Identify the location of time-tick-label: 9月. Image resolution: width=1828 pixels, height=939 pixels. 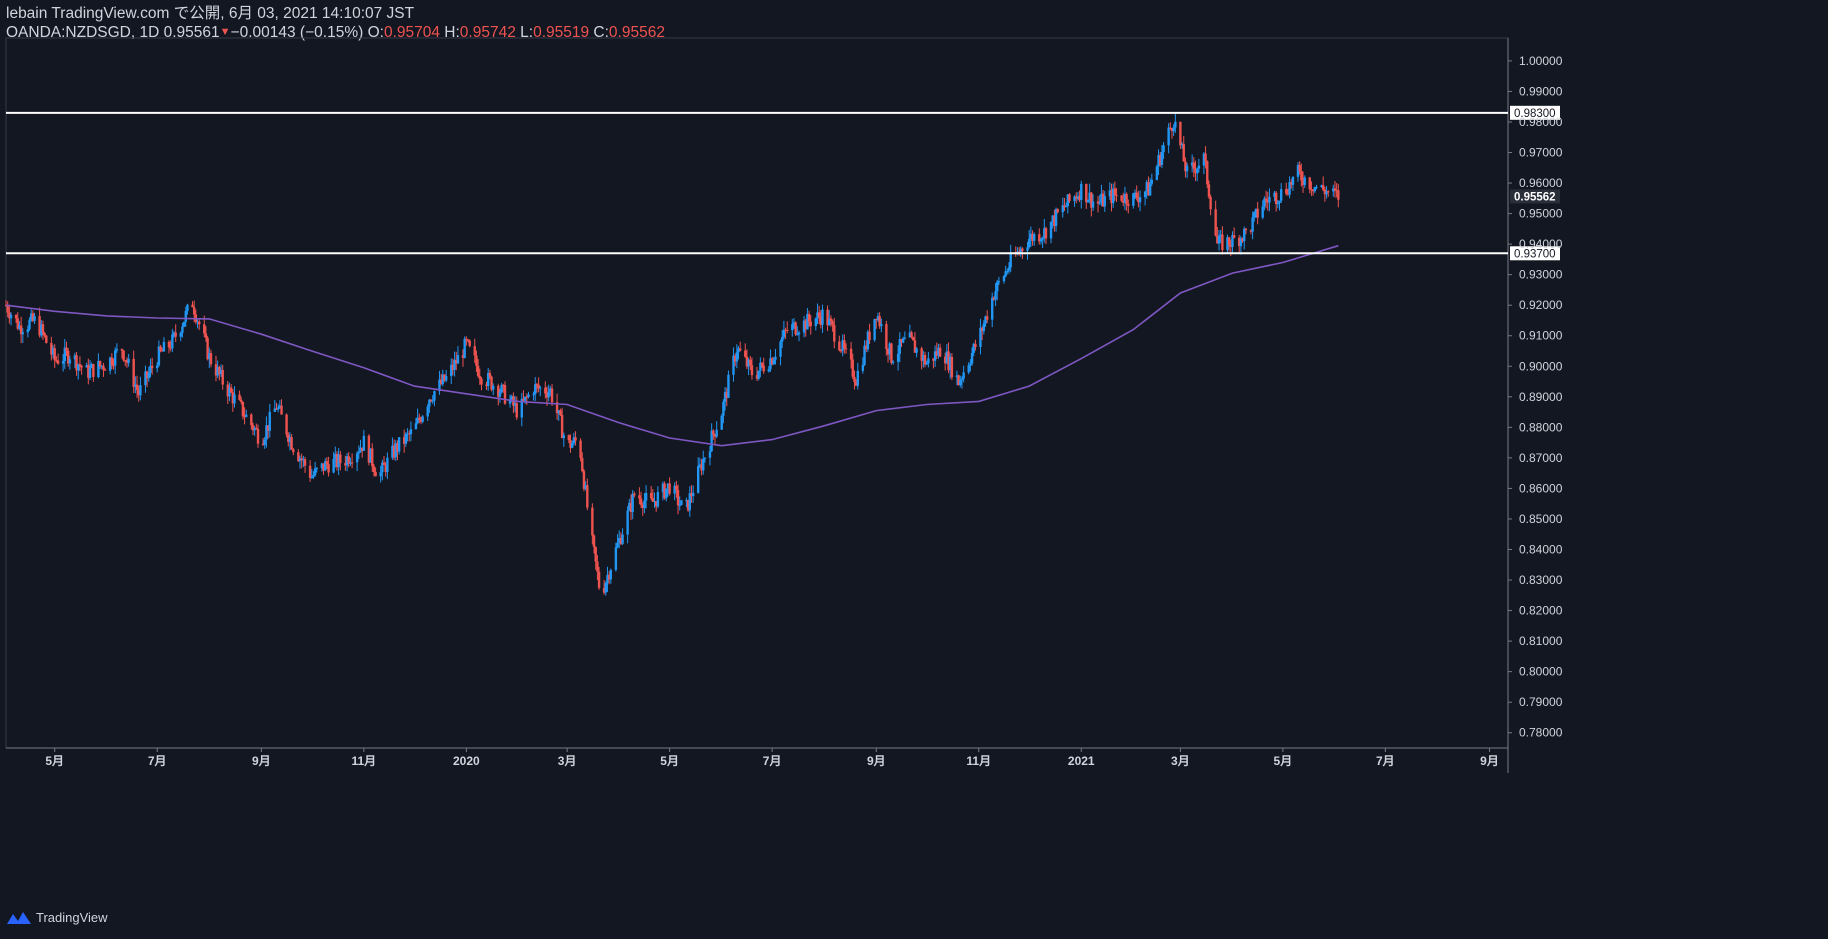
(876, 761).